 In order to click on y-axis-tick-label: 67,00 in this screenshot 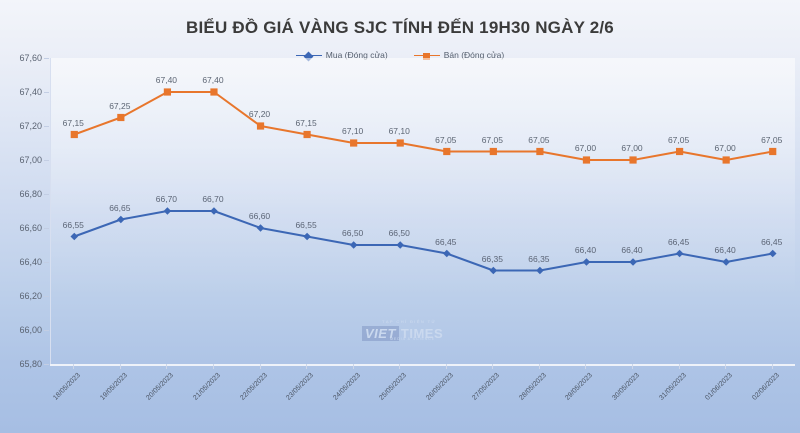, I will do `click(30, 160)`.